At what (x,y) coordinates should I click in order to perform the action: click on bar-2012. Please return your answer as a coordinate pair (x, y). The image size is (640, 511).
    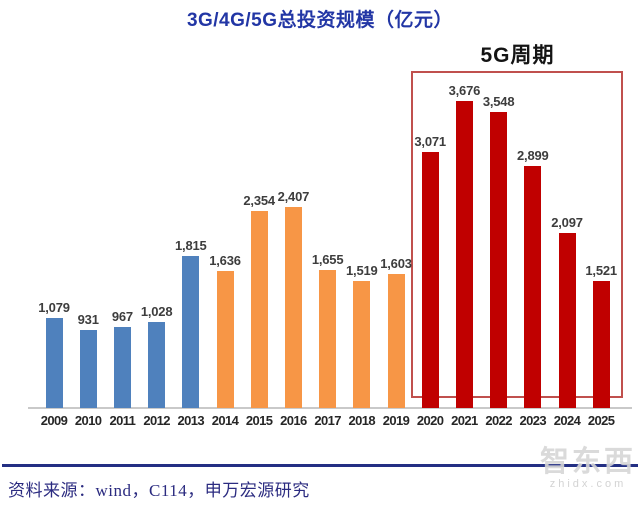
    Looking at the image, I should click on (157, 365).